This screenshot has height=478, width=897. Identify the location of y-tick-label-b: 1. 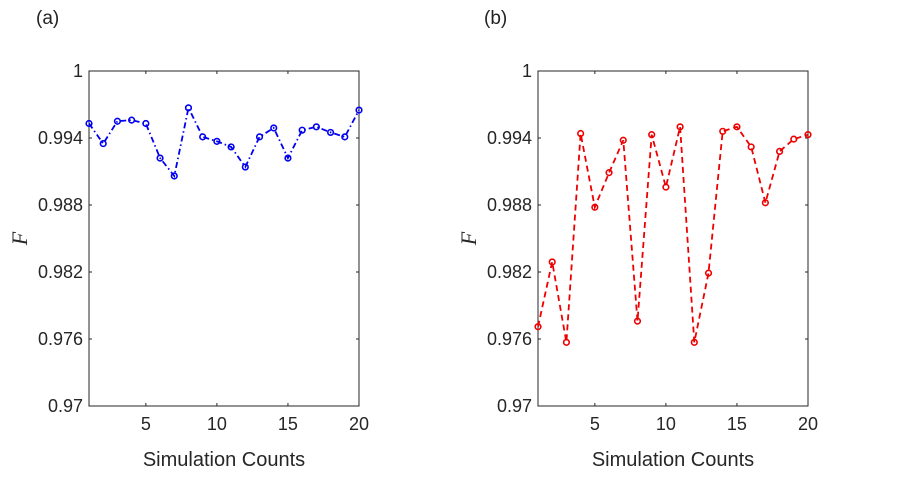
(527, 71).